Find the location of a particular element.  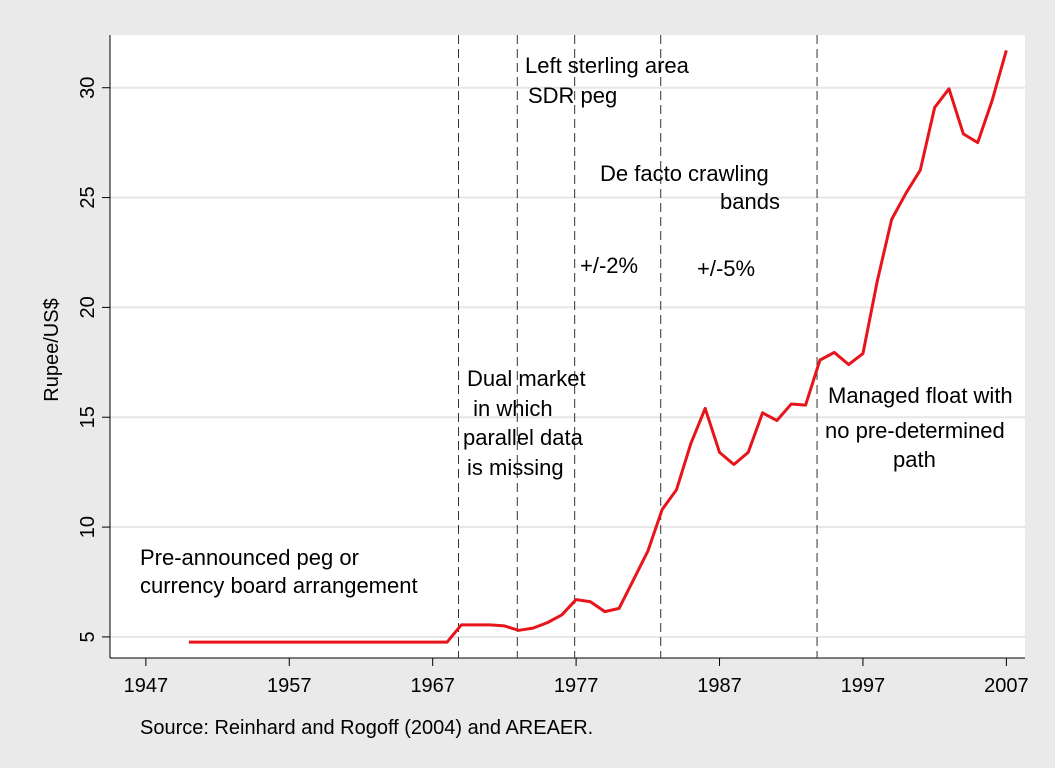

y-tick-label: 10 is located at coordinates (88, 527).